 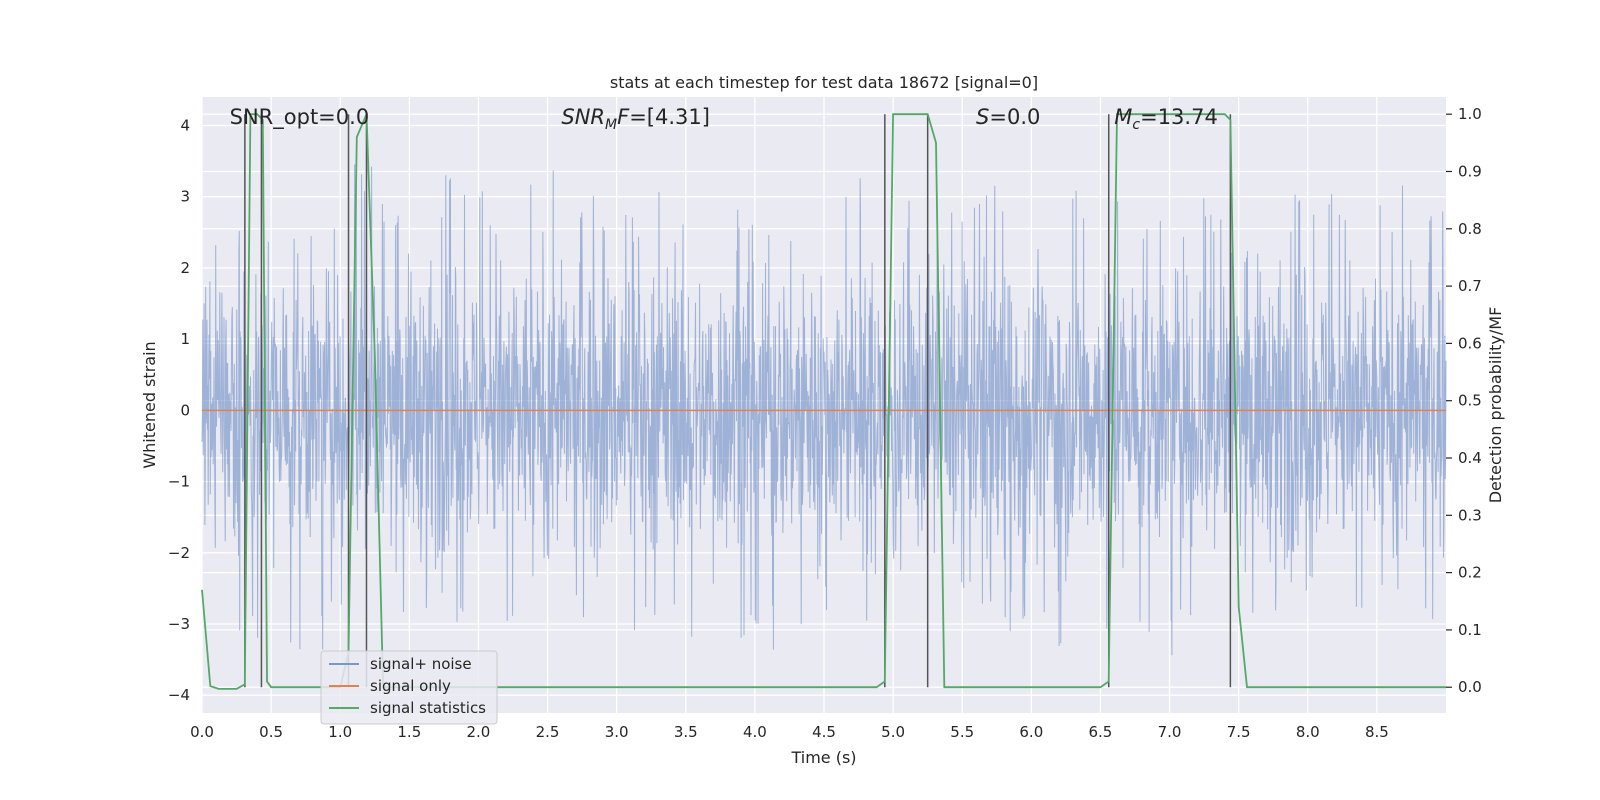 I want to click on x-tick-label: 5.5, so click(x=962, y=732).